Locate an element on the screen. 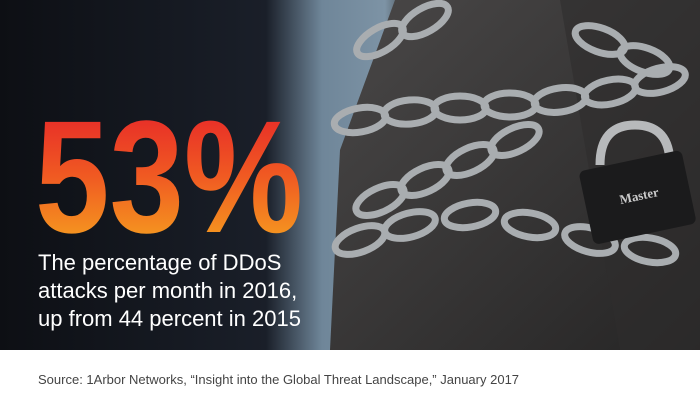 The image size is (700, 408). padlock: Master is located at coordinates (637, 182).